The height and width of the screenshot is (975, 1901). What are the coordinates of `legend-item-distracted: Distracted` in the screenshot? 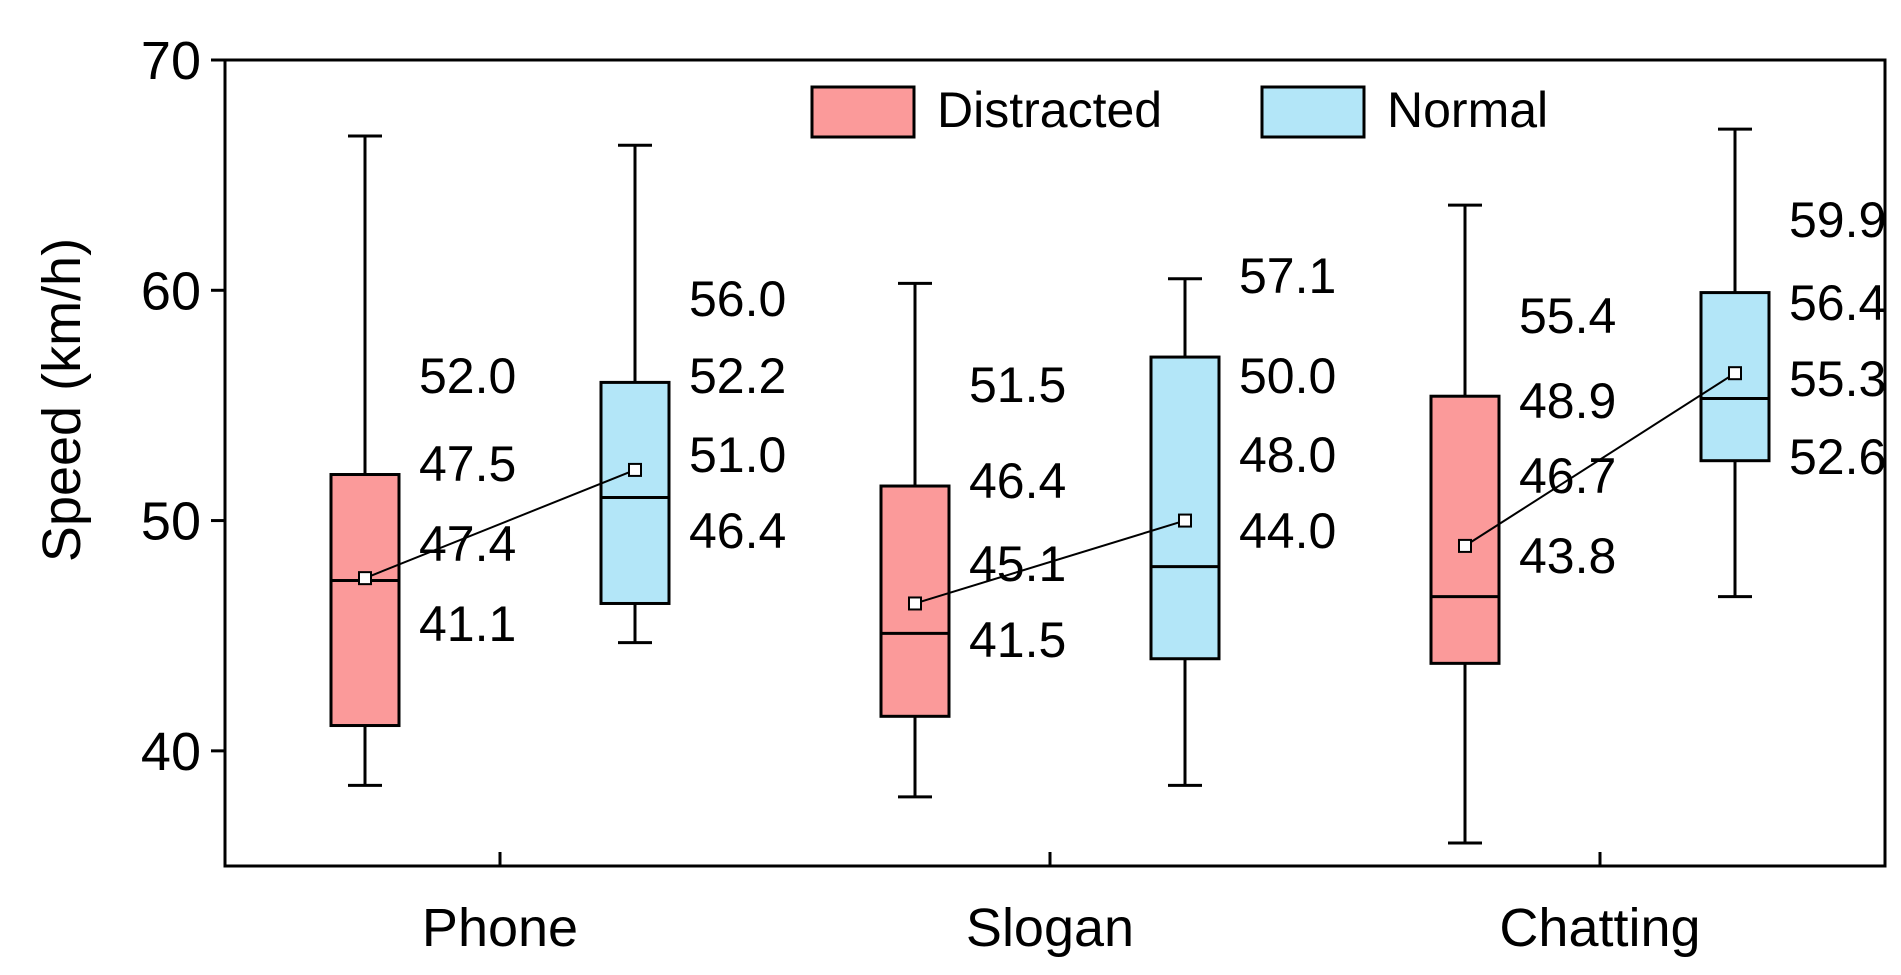 It's located at (986, 110).